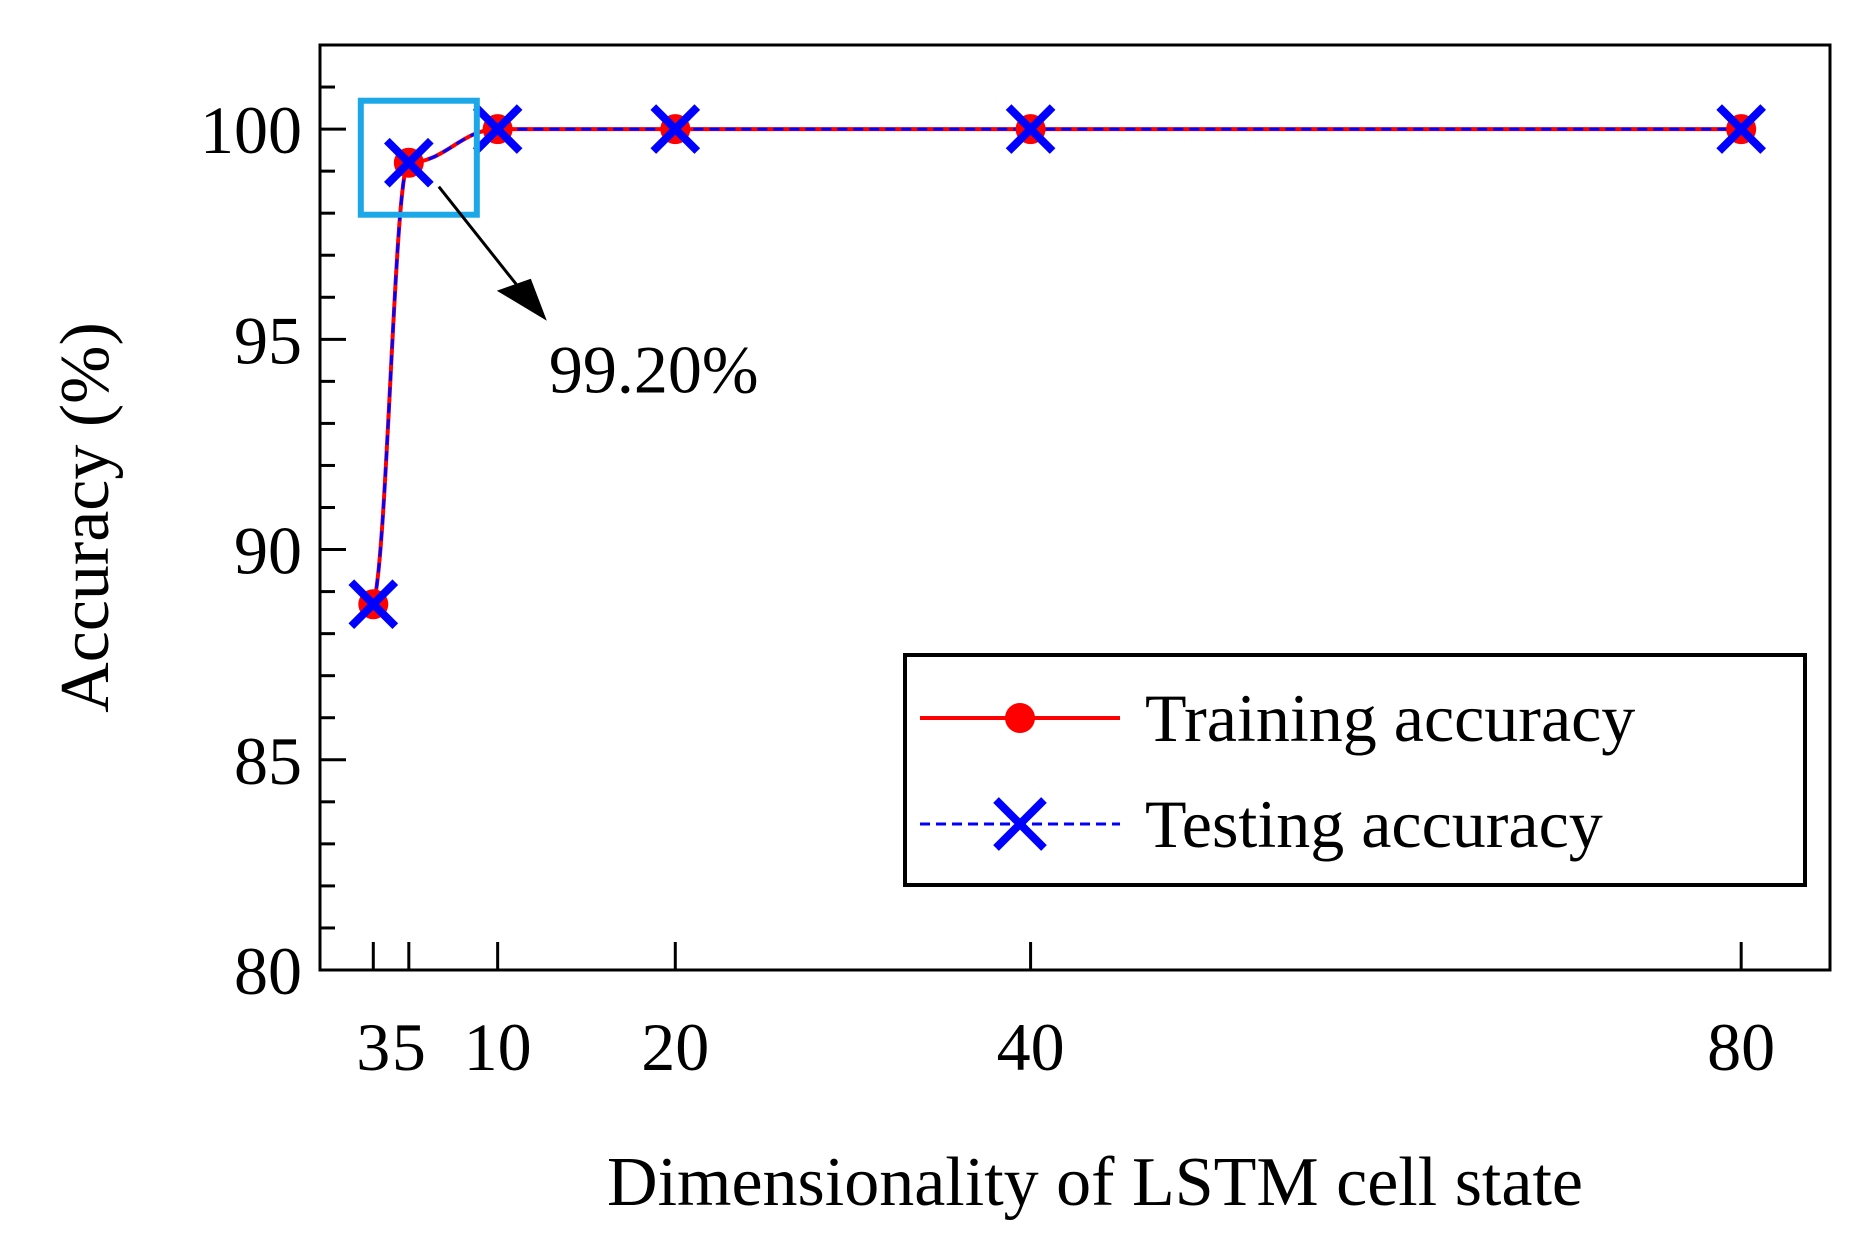 Image resolution: width=1861 pixels, height=1255 pixels. What do you see at coordinates (521, 299) in the screenshot?
I see `annotation-arrow-head` at bounding box center [521, 299].